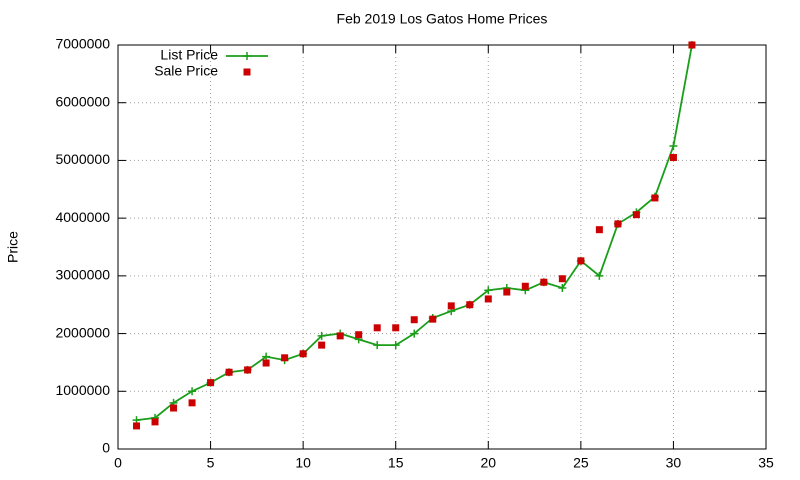 The width and height of the screenshot is (800, 480). I want to click on y-tick-label: 0, so click(106, 448).